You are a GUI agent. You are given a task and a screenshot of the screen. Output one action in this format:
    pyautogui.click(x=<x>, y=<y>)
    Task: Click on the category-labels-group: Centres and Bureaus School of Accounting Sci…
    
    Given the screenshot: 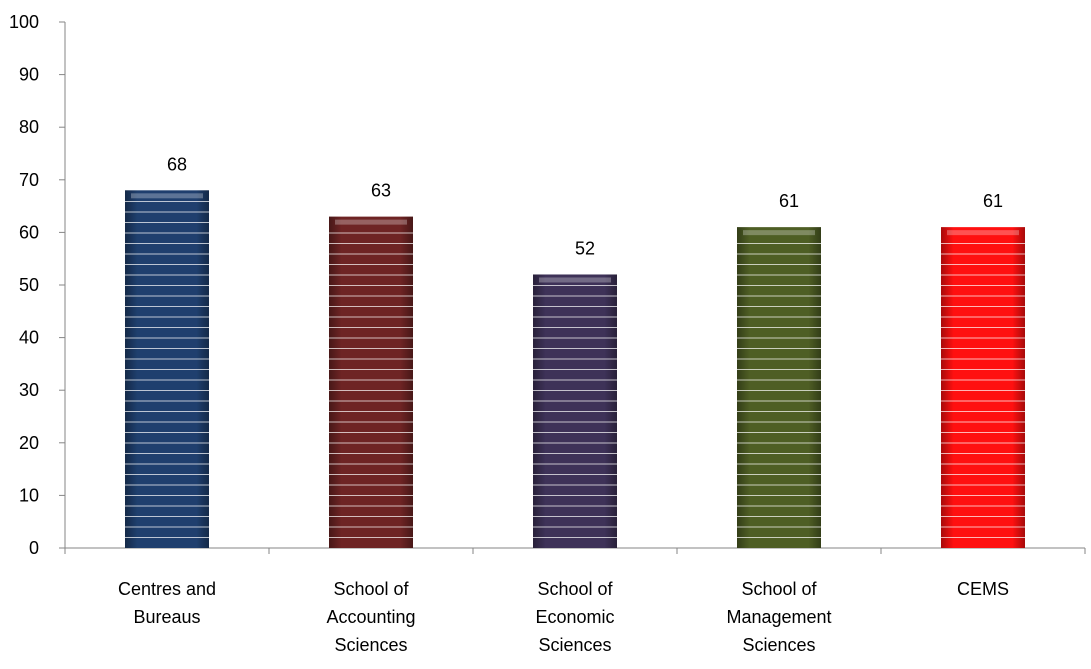 What is the action you would take?
    pyautogui.click(x=563, y=617)
    